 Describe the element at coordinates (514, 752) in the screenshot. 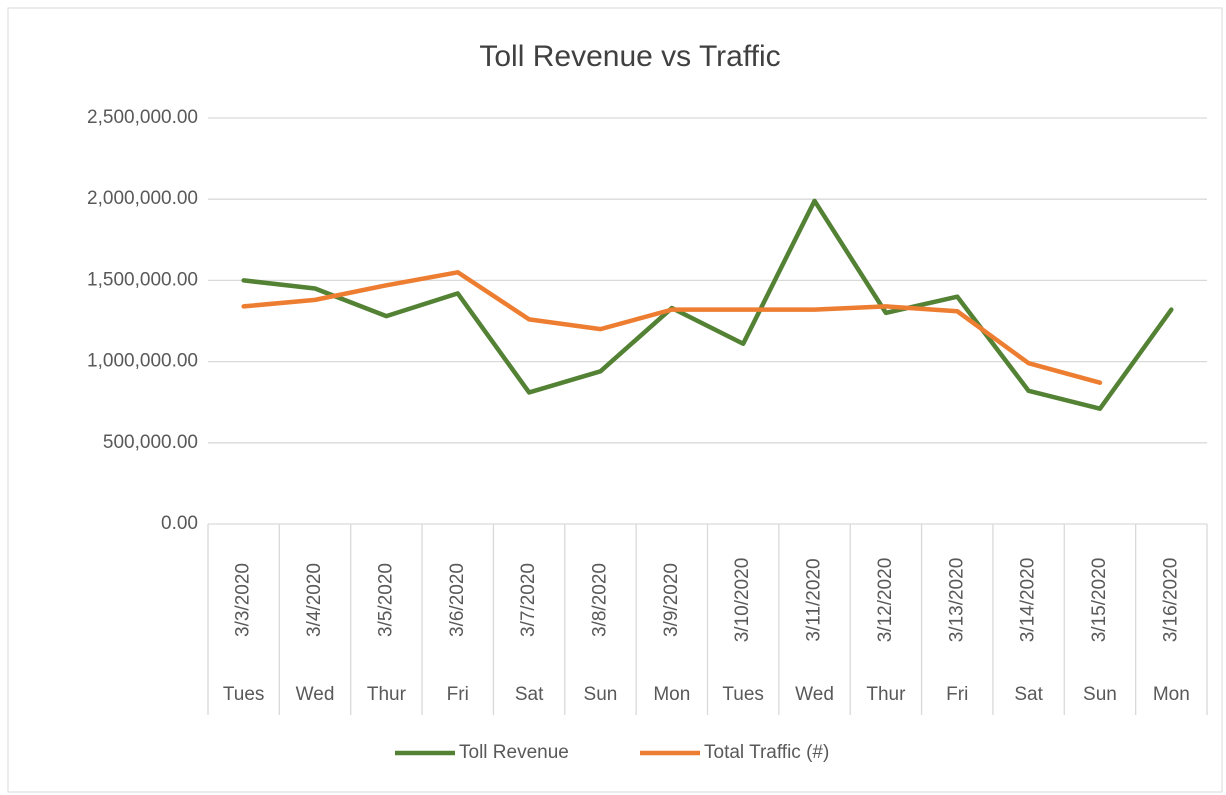

I see `legend-label: Toll Revenue` at that location.